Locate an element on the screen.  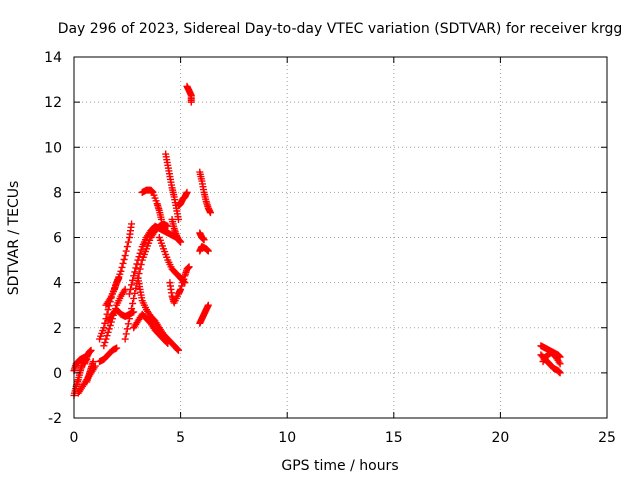
y-tick-label: 6 is located at coordinates (57, 239).